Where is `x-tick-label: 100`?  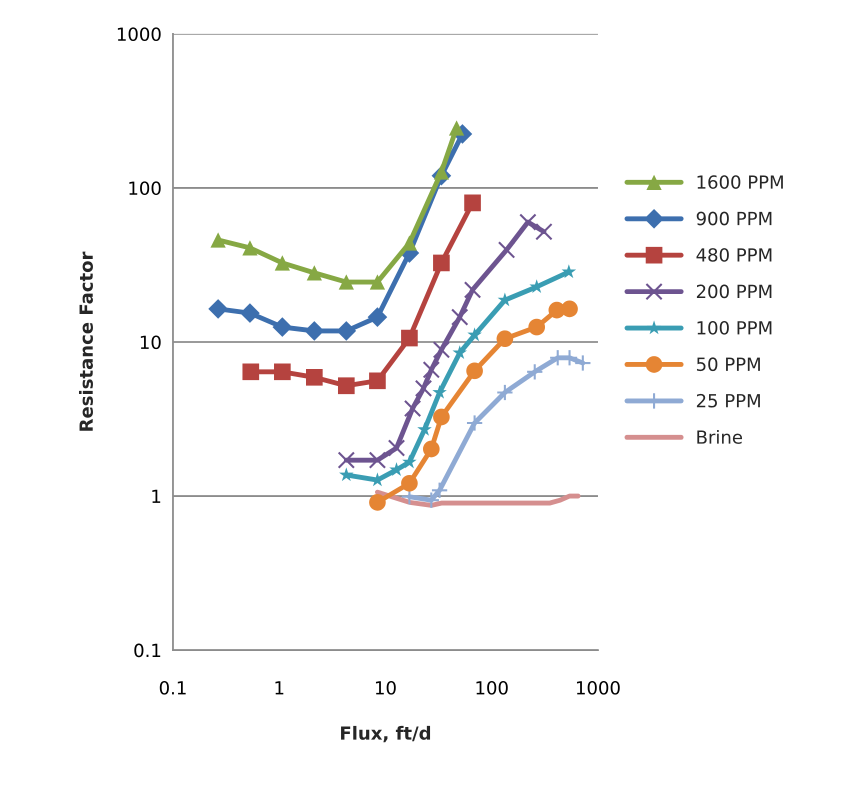 x-tick-label: 100 is located at coordinates (492, 687).